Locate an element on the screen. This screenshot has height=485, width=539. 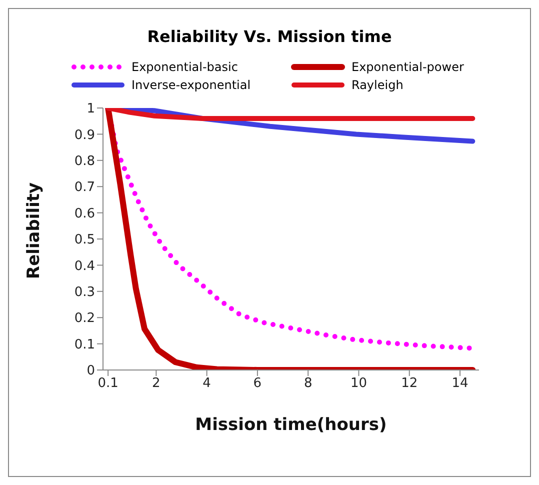
x-axis-title: Mission time(hours) is located at coordinates (291, 425).